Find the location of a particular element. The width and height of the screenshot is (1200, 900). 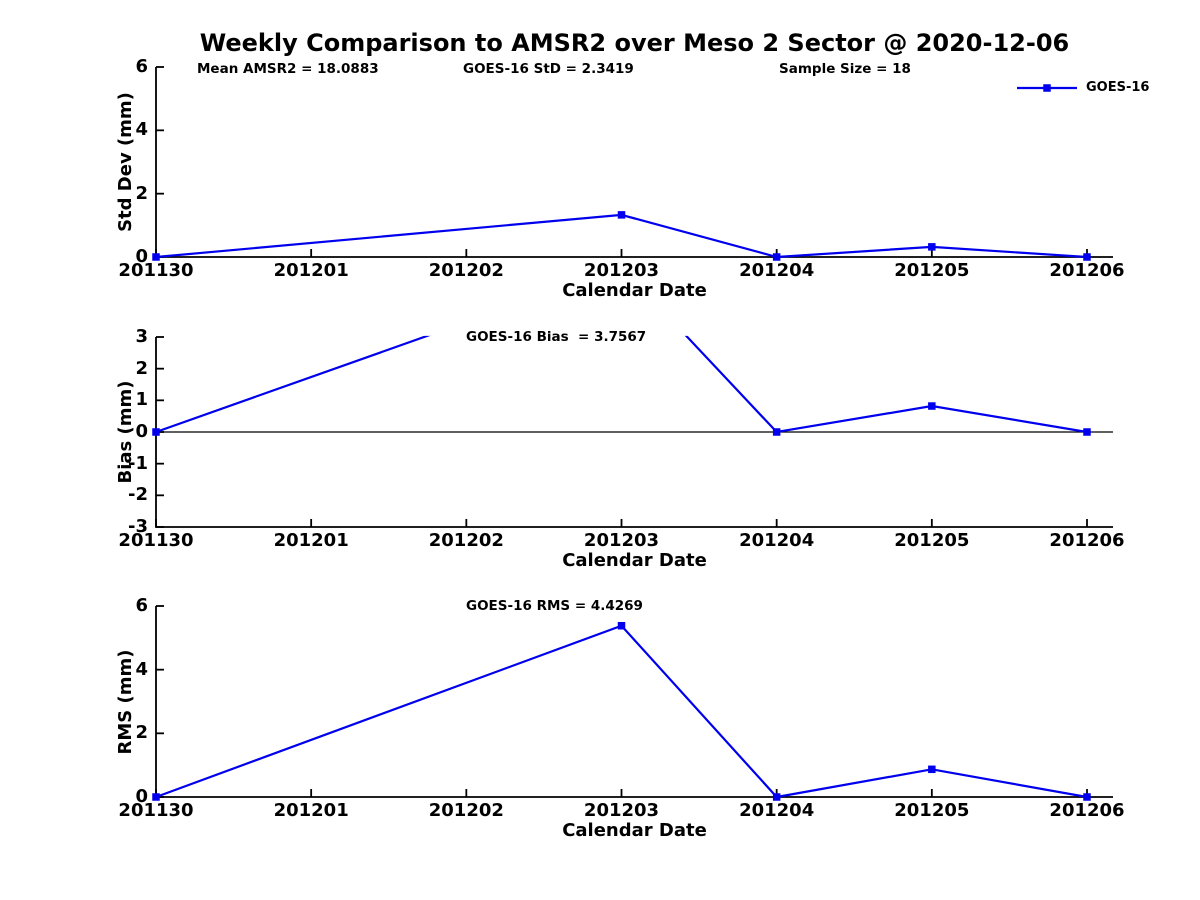

annotation: GOES-16 StD = 2.3419 is located at coordinates (548, 69).